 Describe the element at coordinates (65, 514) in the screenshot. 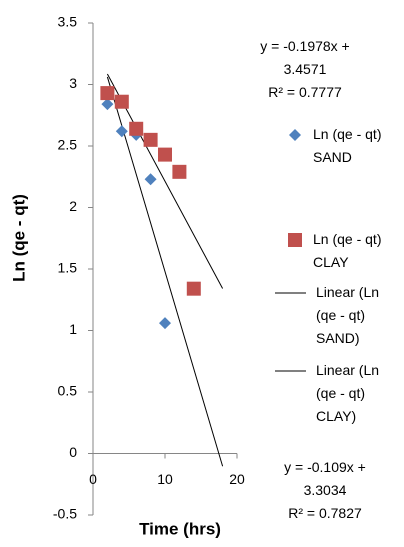

I see `y-tick-label: -0.5` at that location.